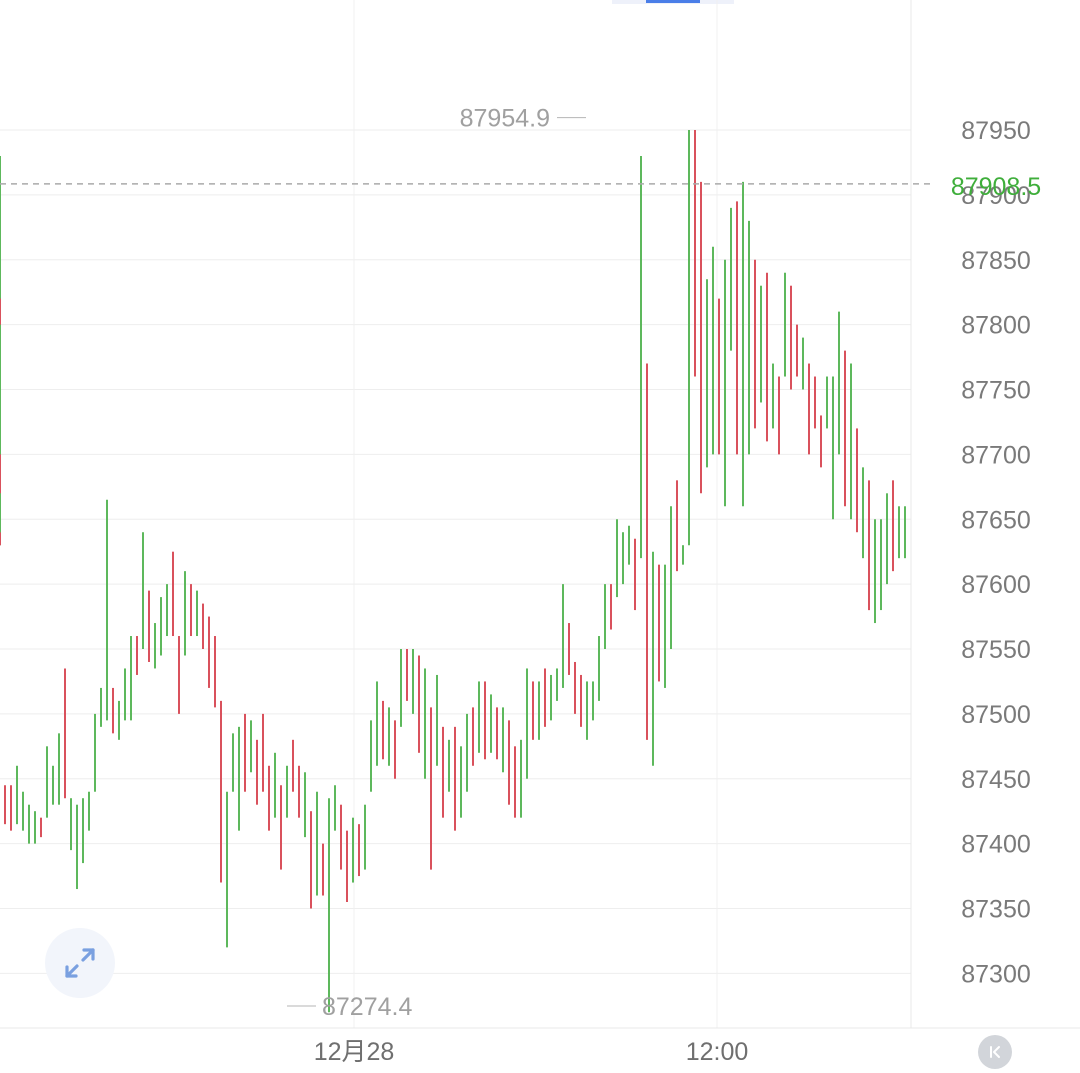  I want to click on y-tick-label: 87400, so click(996, 845).